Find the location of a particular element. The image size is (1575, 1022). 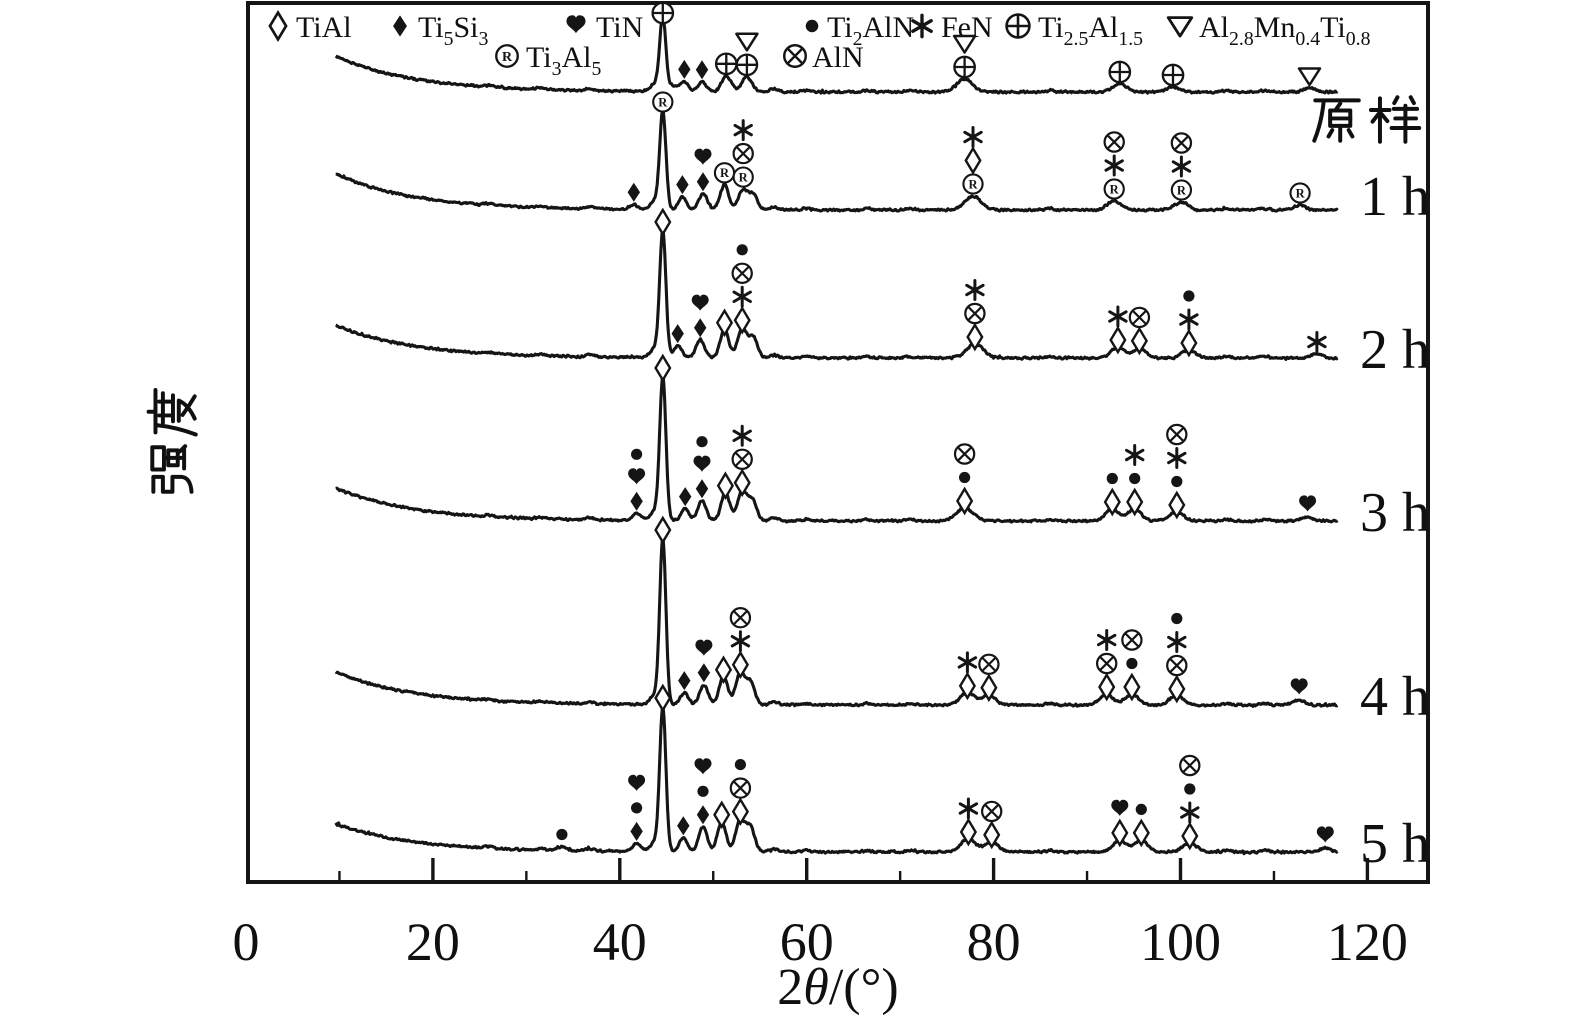

legend-circleX-icon is located at coordinates (795, 56).